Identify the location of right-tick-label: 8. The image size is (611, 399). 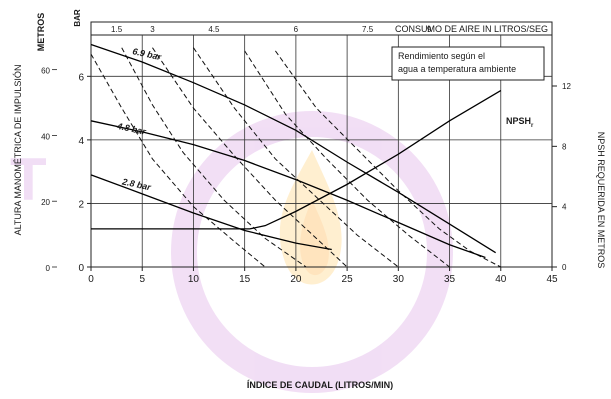
(564, 146).